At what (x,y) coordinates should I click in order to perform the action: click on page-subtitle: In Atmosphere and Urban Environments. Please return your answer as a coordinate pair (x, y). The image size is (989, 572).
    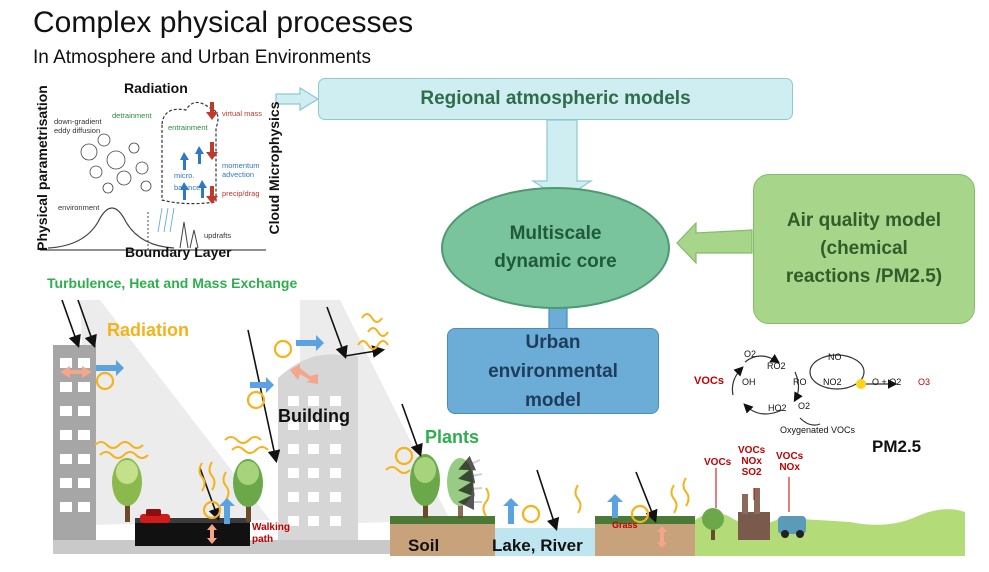
    Looking at the image, I should click on (202, 57).